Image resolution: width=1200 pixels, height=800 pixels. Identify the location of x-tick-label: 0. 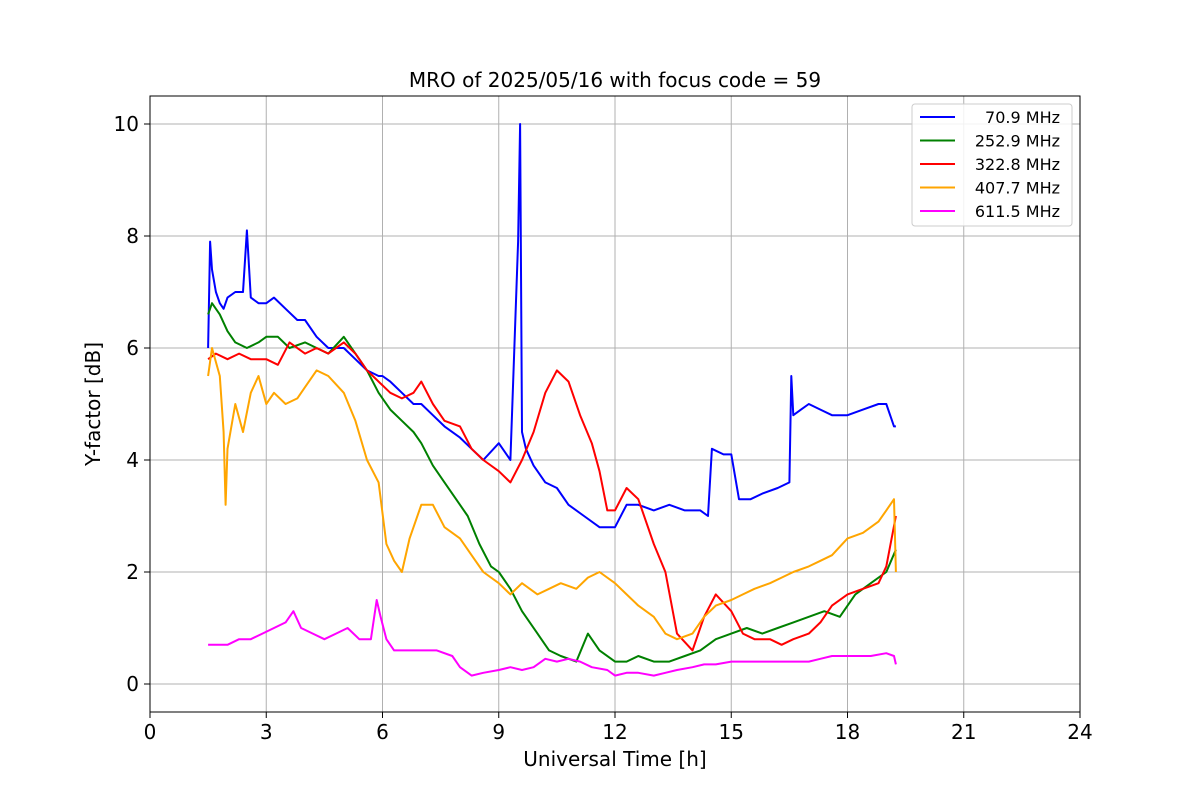
(150, 732).